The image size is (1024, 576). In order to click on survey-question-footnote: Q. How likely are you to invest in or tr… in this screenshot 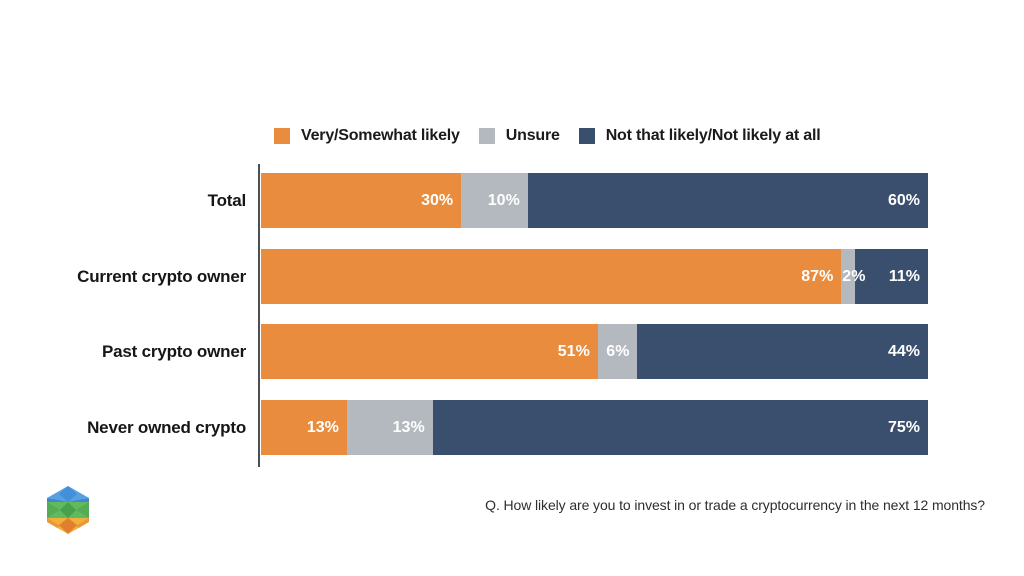, I will do `click(735, 505)`.